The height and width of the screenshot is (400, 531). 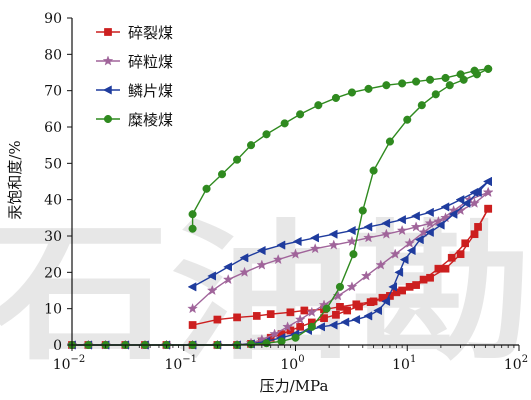 I want to click on legend-label: 糜棱煤, so click(x=150, y=120).